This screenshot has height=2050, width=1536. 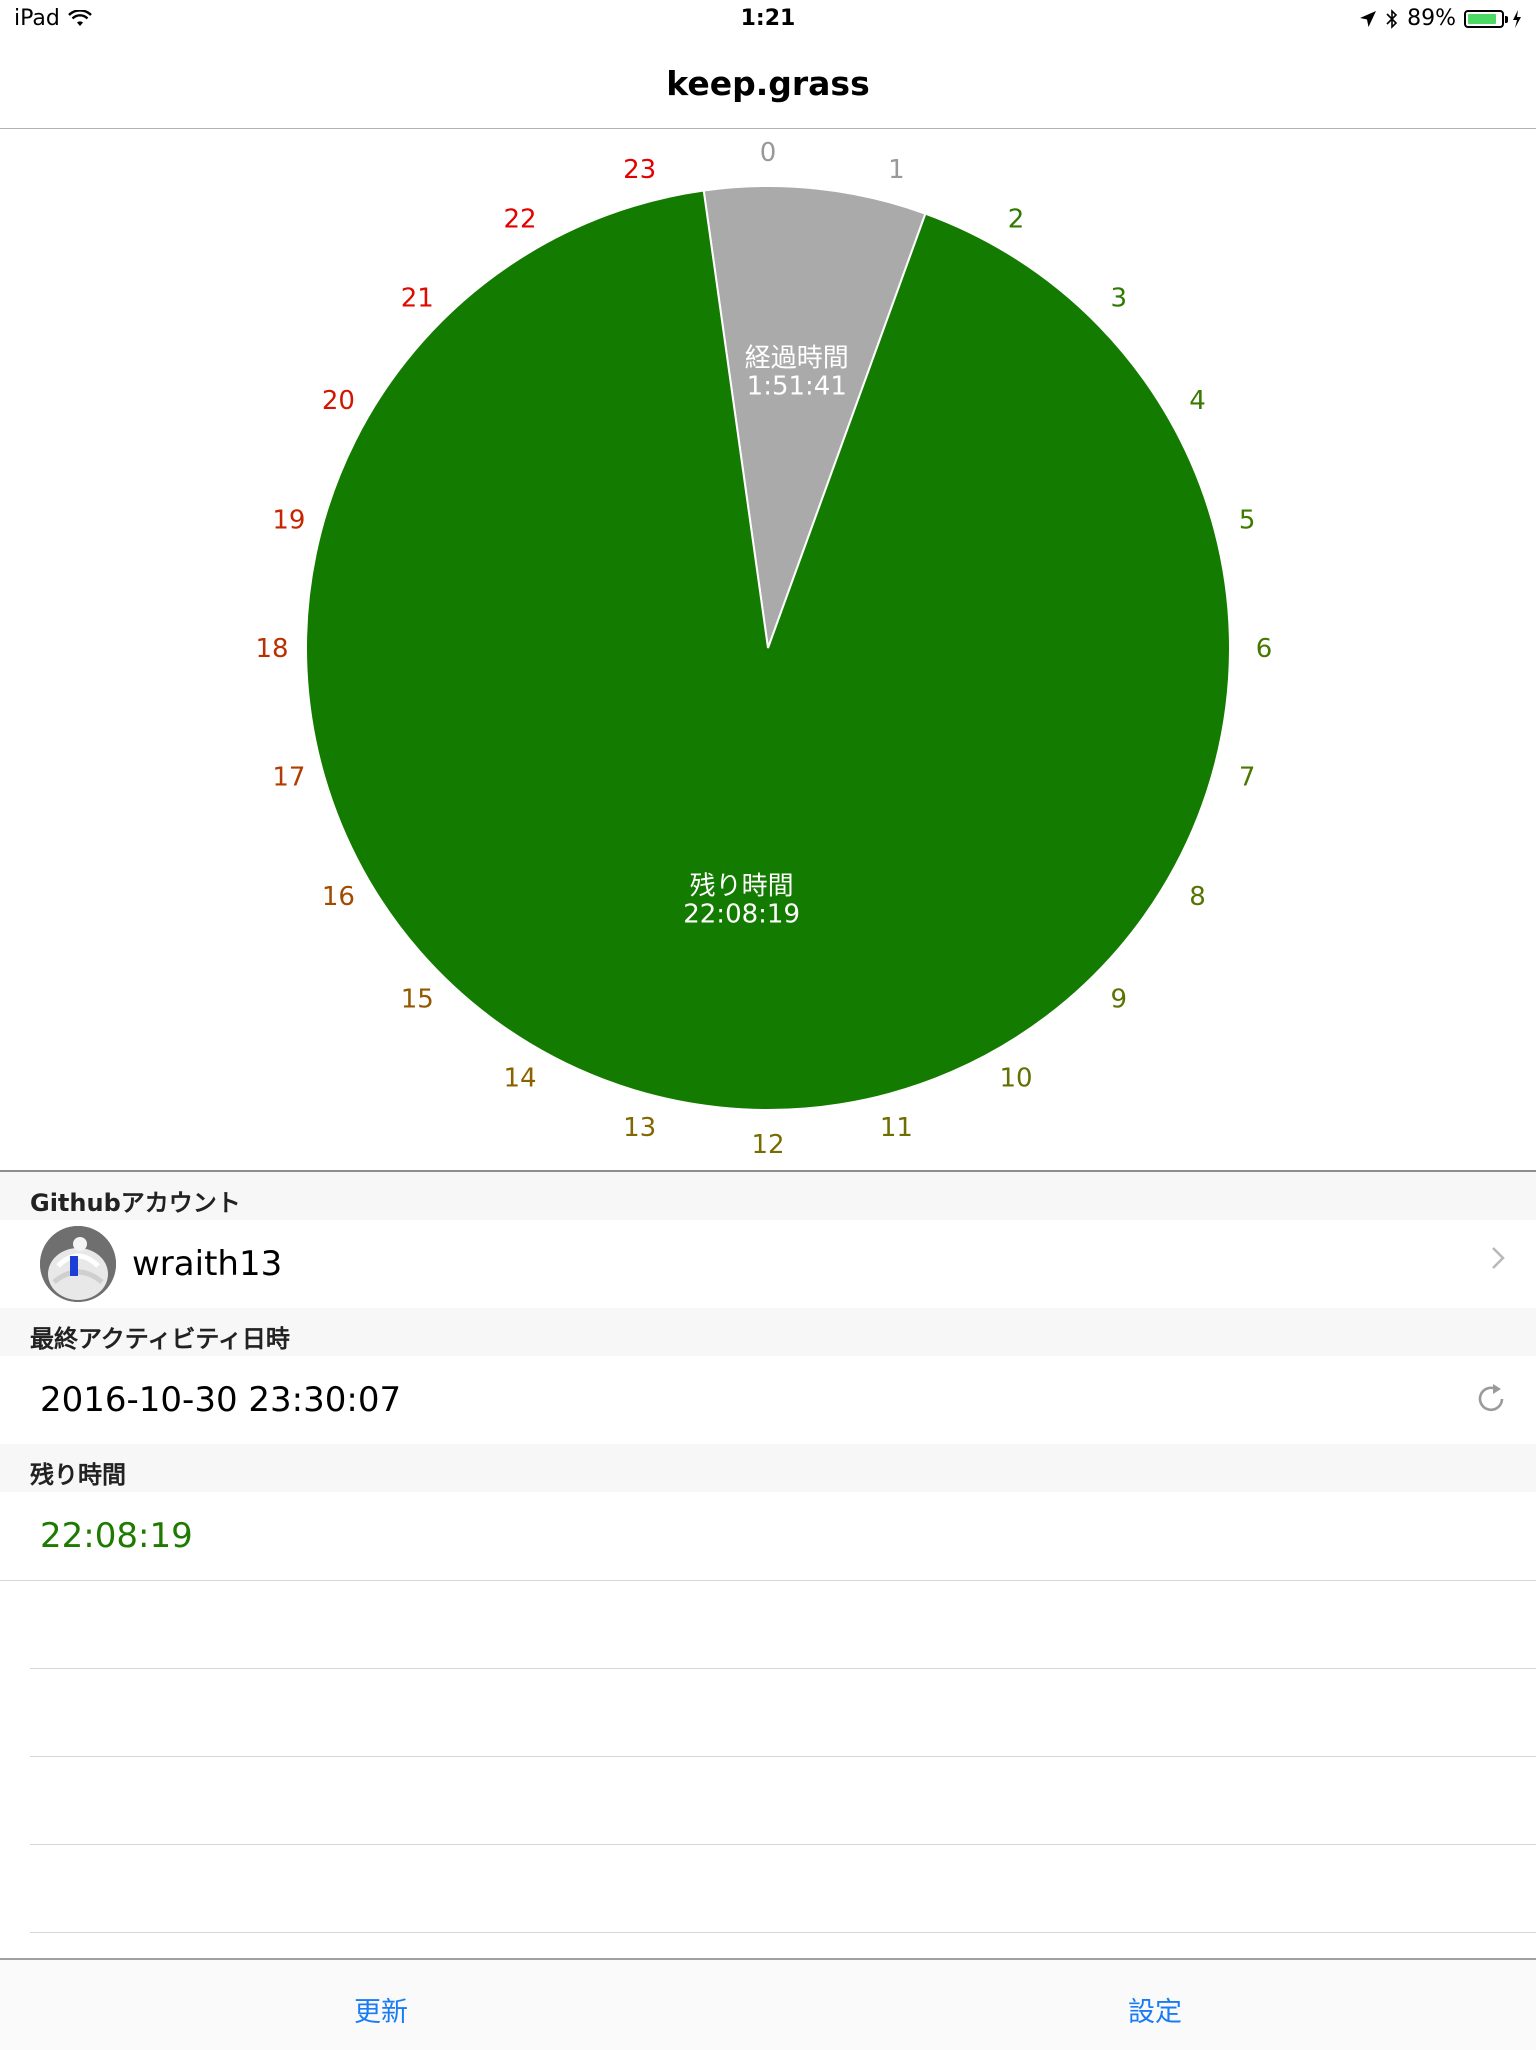 I want to click on charging-bolt-icon, so click(x=1517, y=18).